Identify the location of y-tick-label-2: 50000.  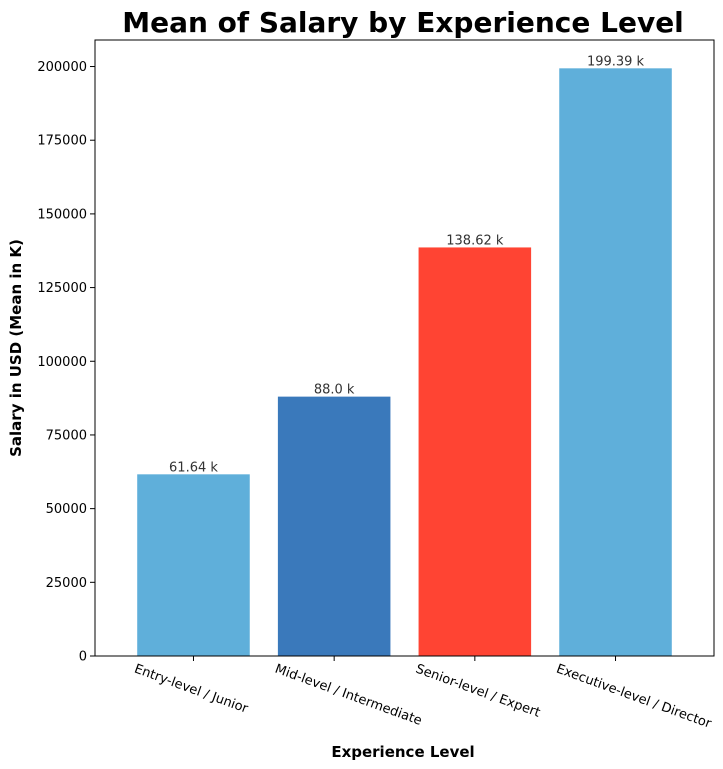
(66, 509).